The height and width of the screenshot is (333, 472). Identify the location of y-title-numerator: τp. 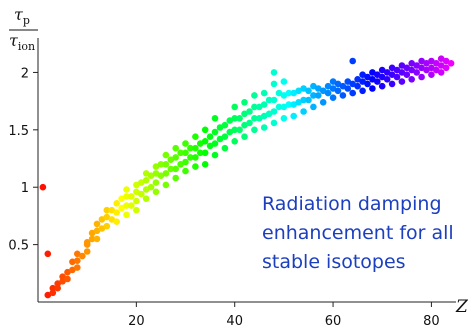
(22, 16).